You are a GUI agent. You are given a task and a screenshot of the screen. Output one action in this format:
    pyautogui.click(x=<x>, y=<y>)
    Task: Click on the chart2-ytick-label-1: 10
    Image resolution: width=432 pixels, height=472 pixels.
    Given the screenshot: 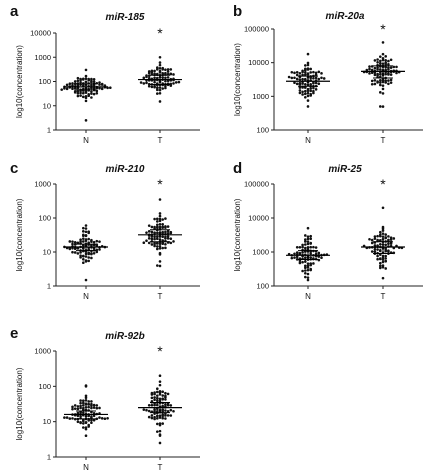 What is the action you would take?
    pyautogui.click(x=47, y=252)
    